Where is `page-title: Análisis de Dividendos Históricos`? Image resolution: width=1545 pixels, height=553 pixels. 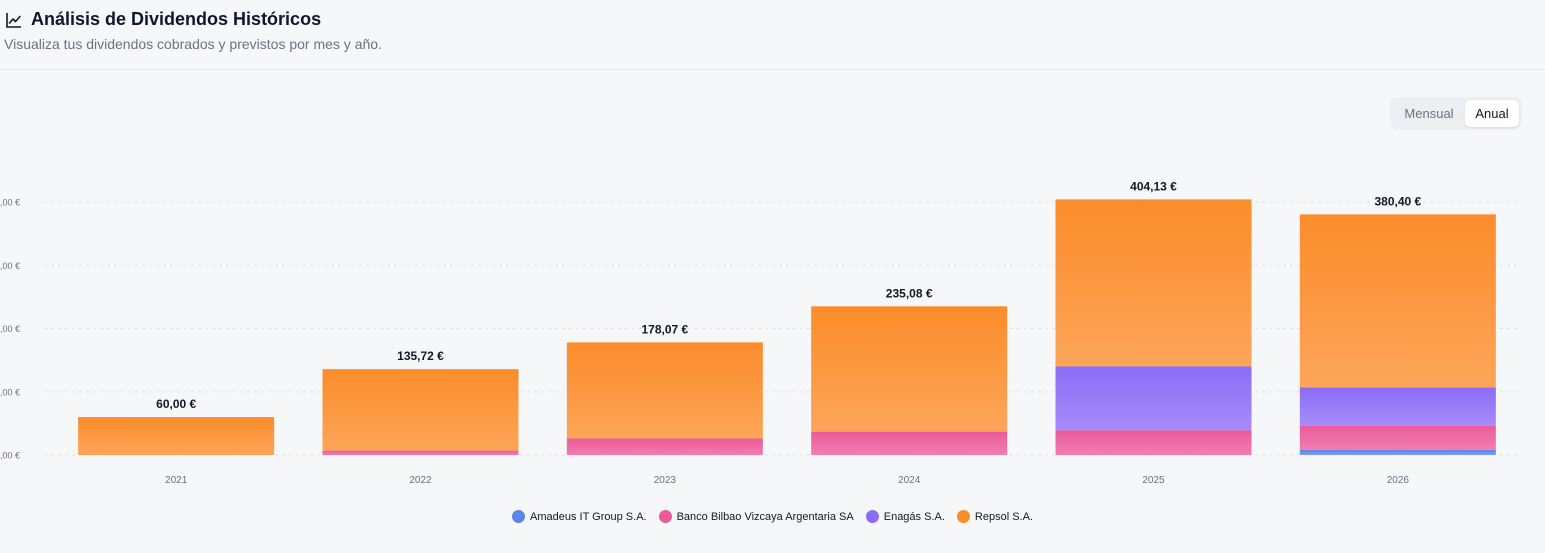 page-title: Análisis de Dividendos Históricos is located at coordinates (176, 19).